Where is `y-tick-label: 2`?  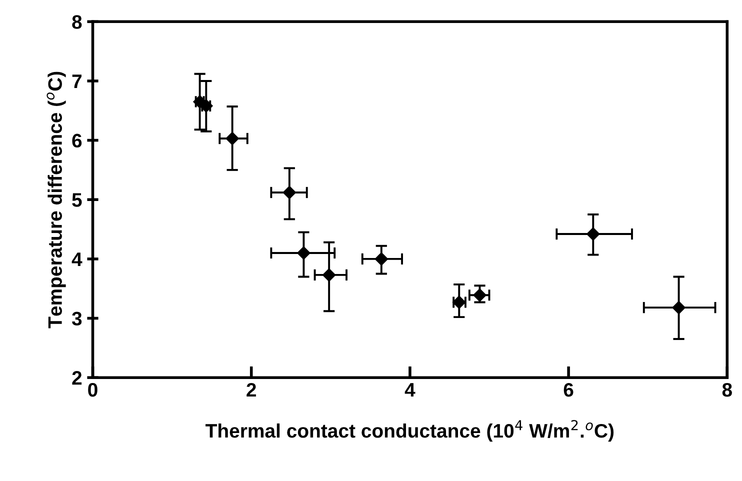
y-tick-label: 2 is located at coordinates (77, 378).